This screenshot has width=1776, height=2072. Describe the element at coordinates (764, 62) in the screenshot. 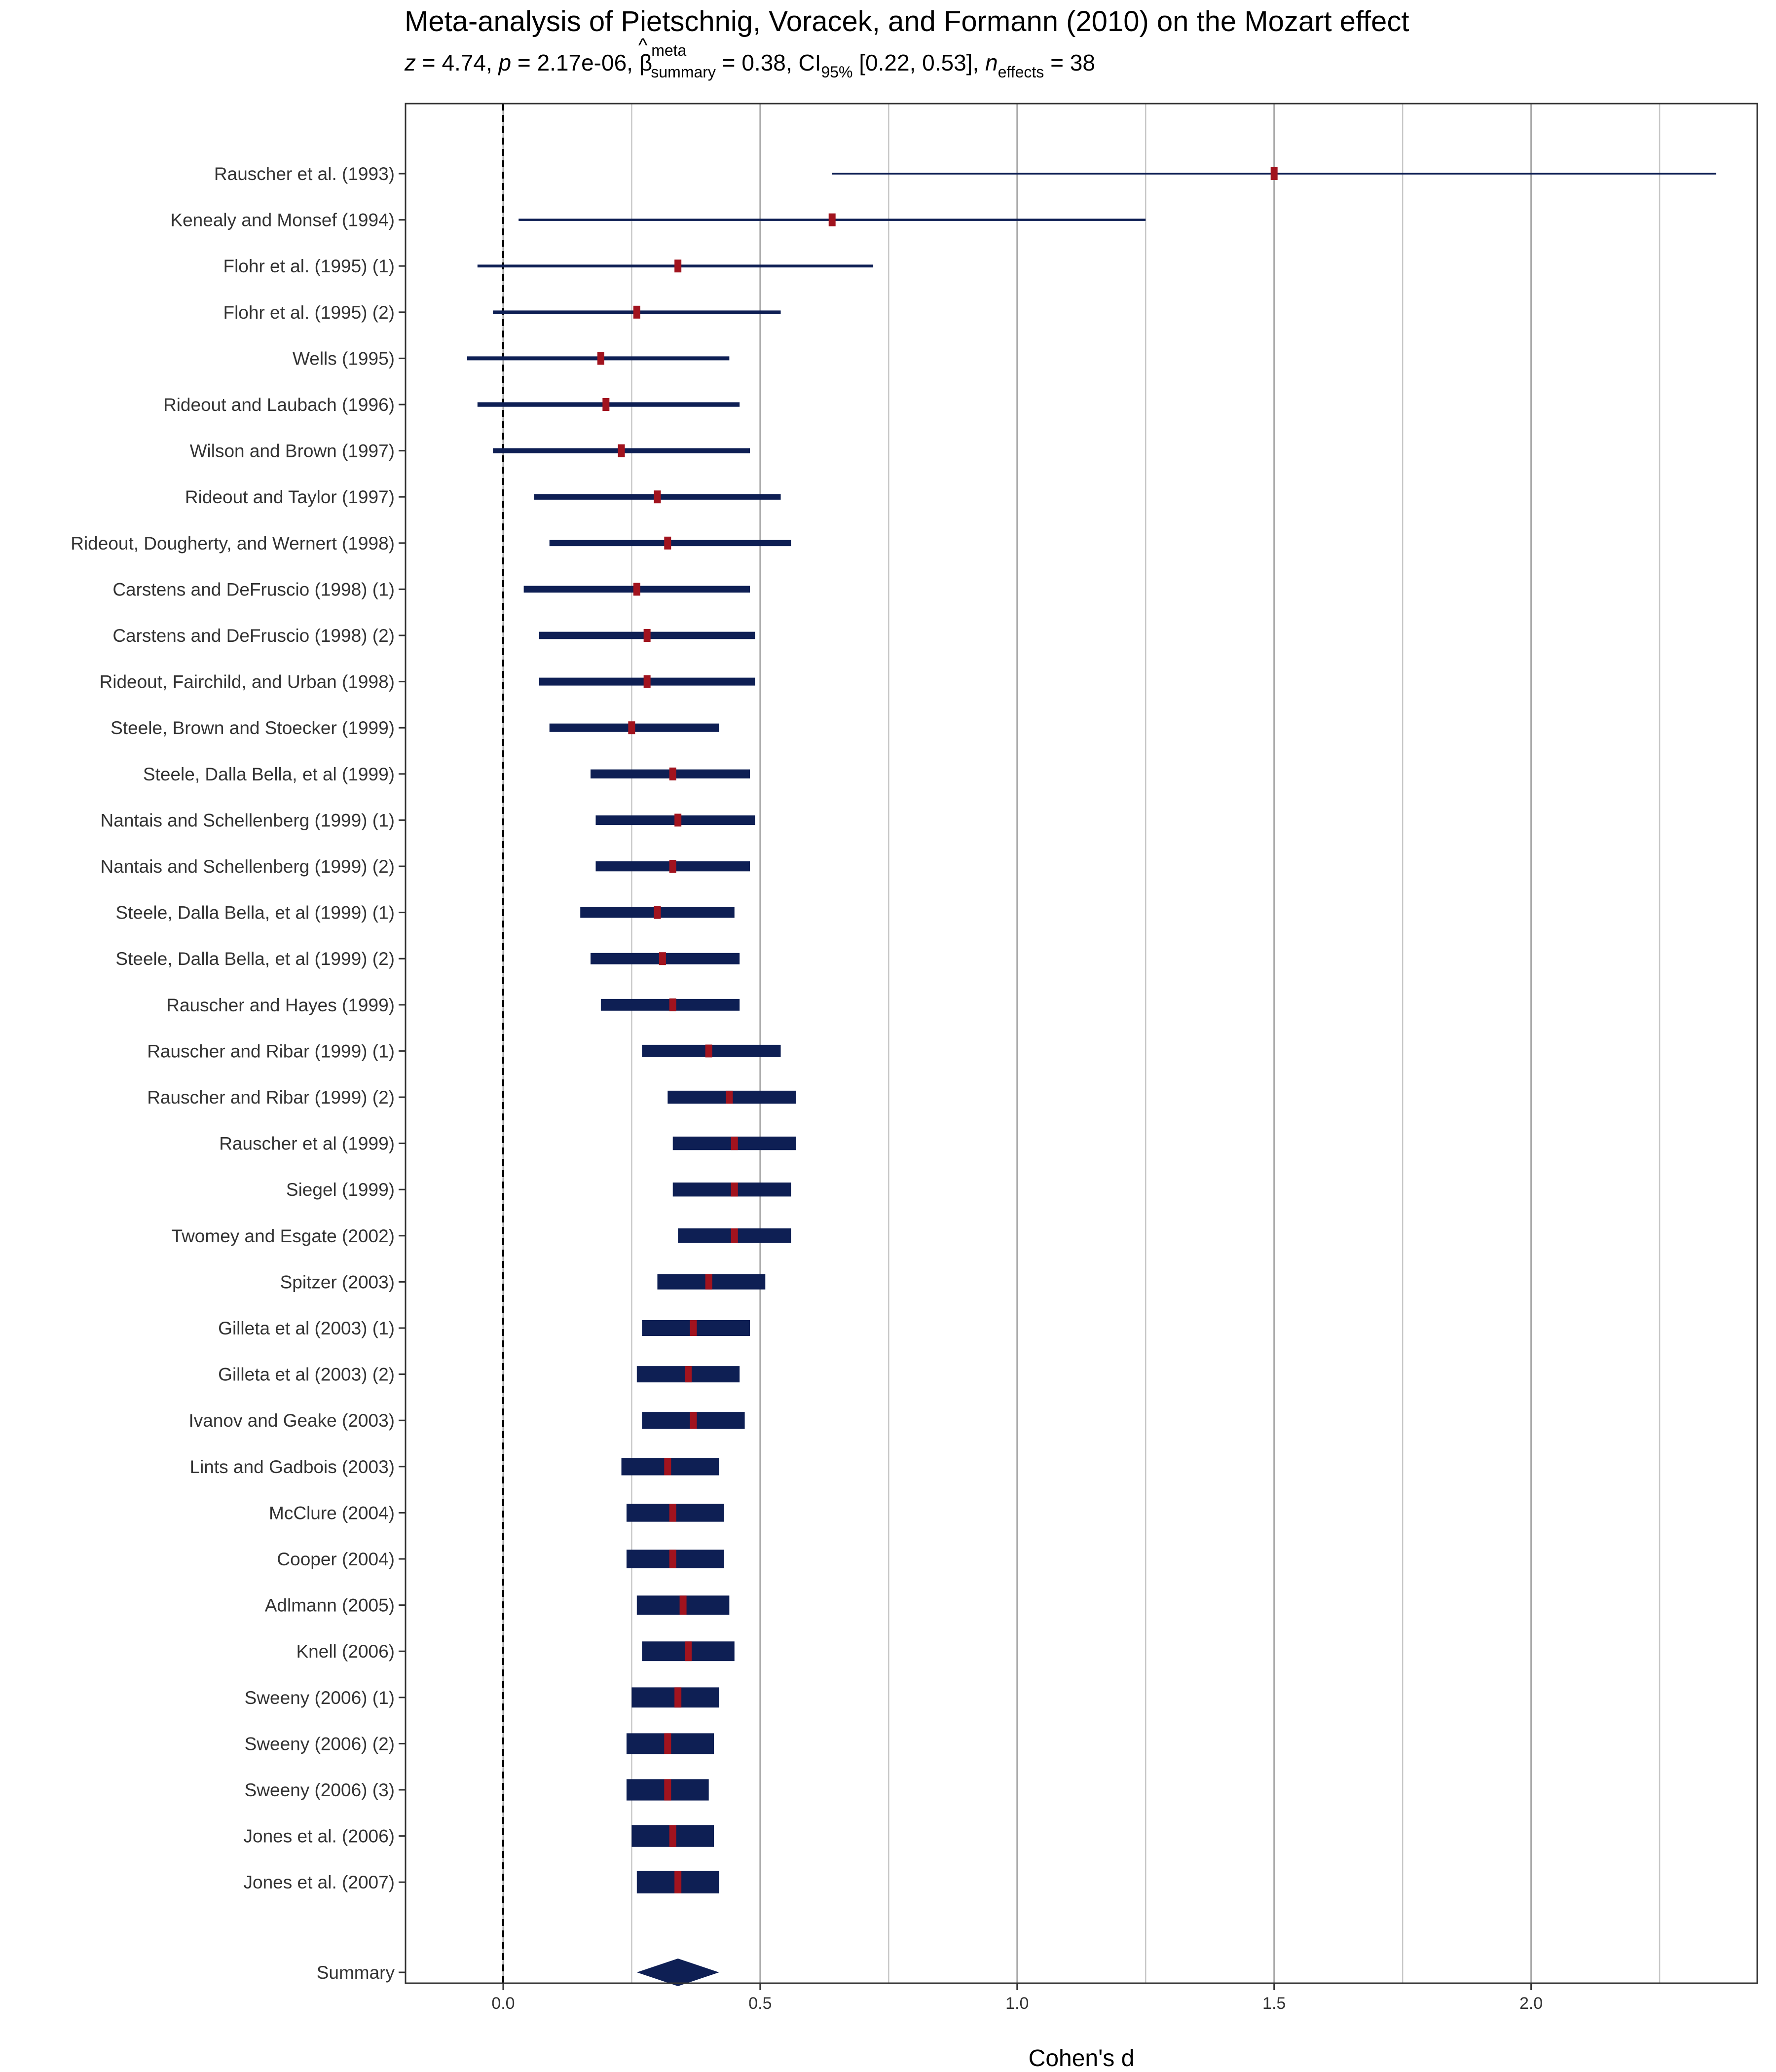

I see `subtitle-beta-value: 0.38` at that location.